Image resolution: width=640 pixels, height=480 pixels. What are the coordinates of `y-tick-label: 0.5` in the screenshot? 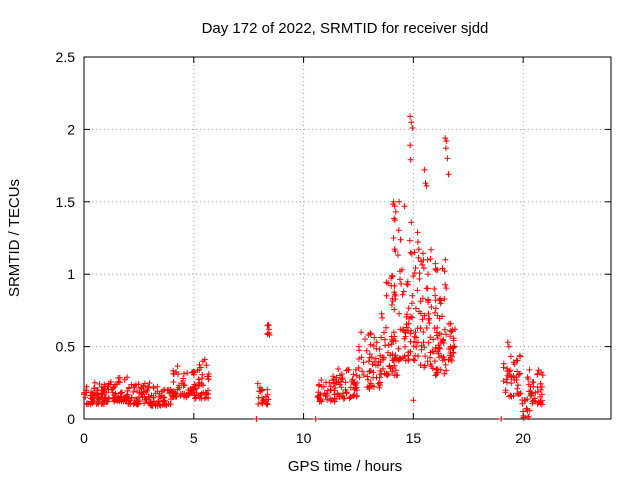 It's located at (66, 347).